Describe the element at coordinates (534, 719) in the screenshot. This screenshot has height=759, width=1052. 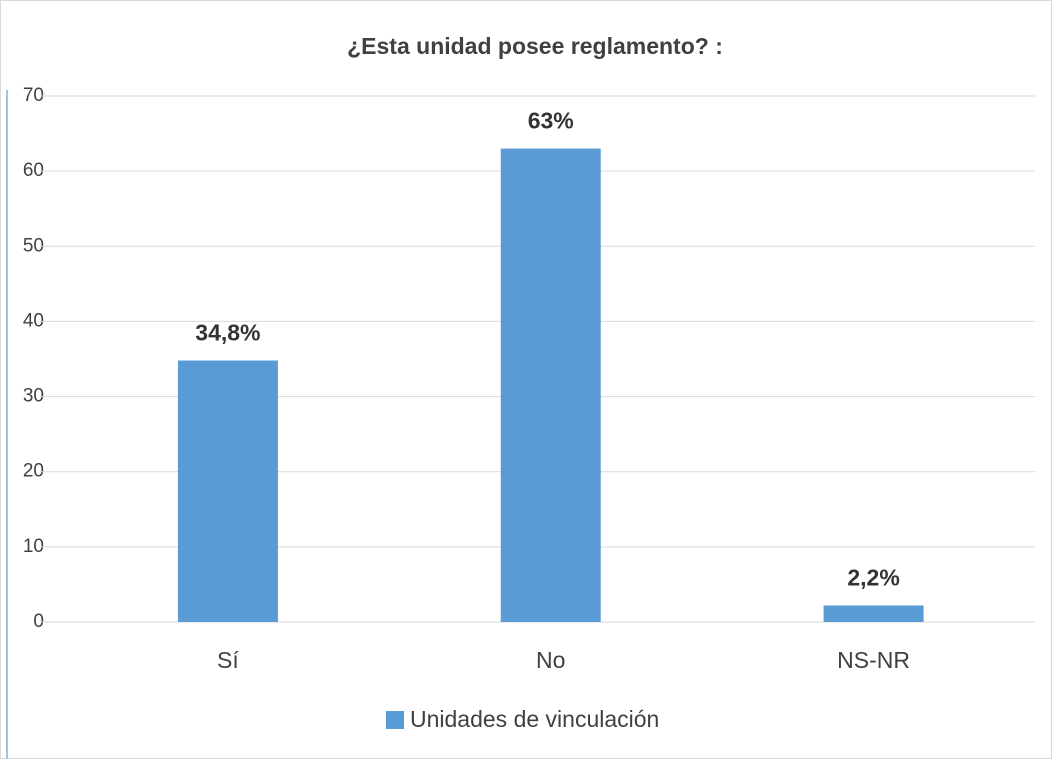
I see `legend-label: Unidades de vinculación` at that location.